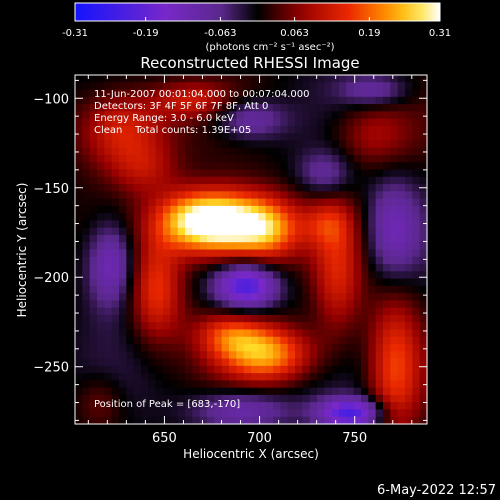 This screenshot has height=500, width=500. Describe the element at coordinates (249, 63) in the screenshot. I see `chart-title: Reconstructed RHESSI Image` at that location.